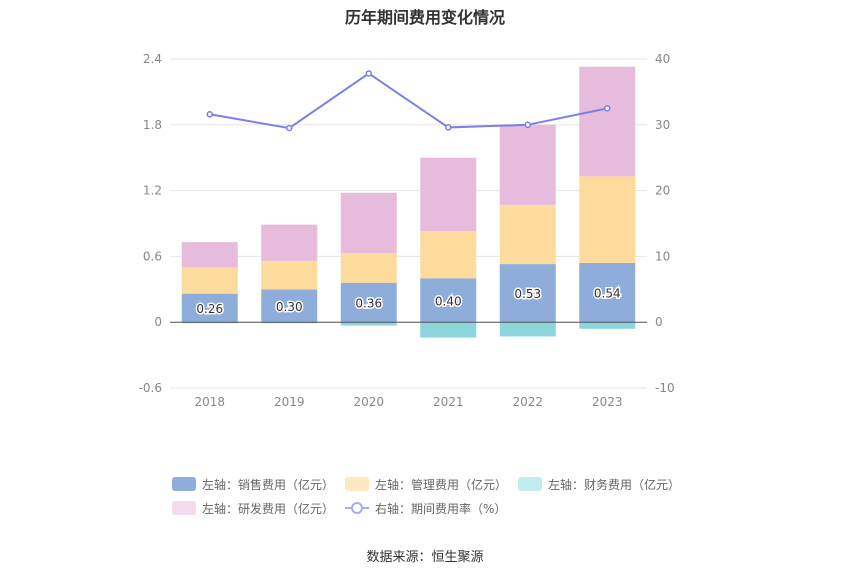  Describe the element at coordinates (659, 322) in the screenshot. I see `right-tick-label: 0` at that location.